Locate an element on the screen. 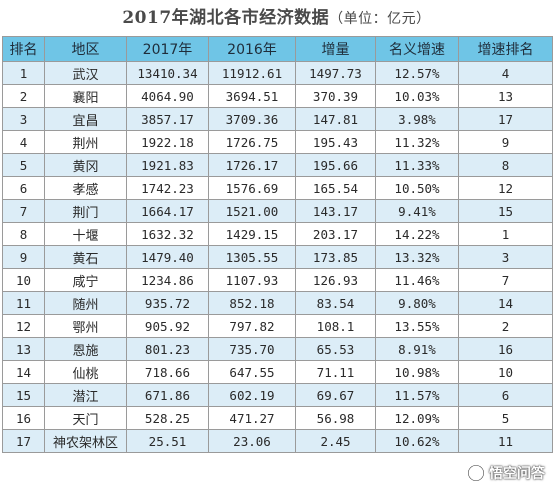  table-row: 14 仙桃 718.66 647.55 71.11 10.98% 10 is located at coordinates (277, 372).